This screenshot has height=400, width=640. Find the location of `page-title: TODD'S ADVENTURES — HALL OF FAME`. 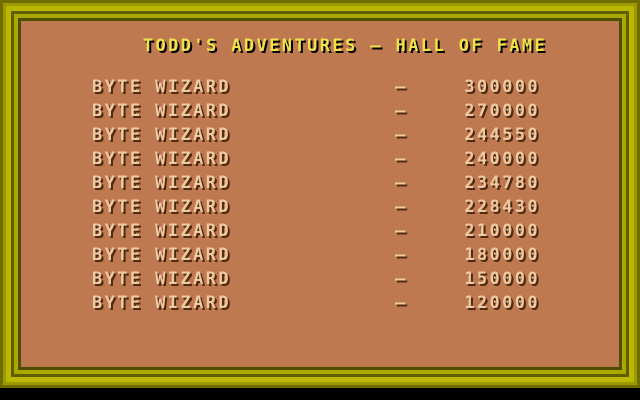

page-title: TODD'S ADVENTURES — HALL OF FAME is located at coordinates (345, 46).